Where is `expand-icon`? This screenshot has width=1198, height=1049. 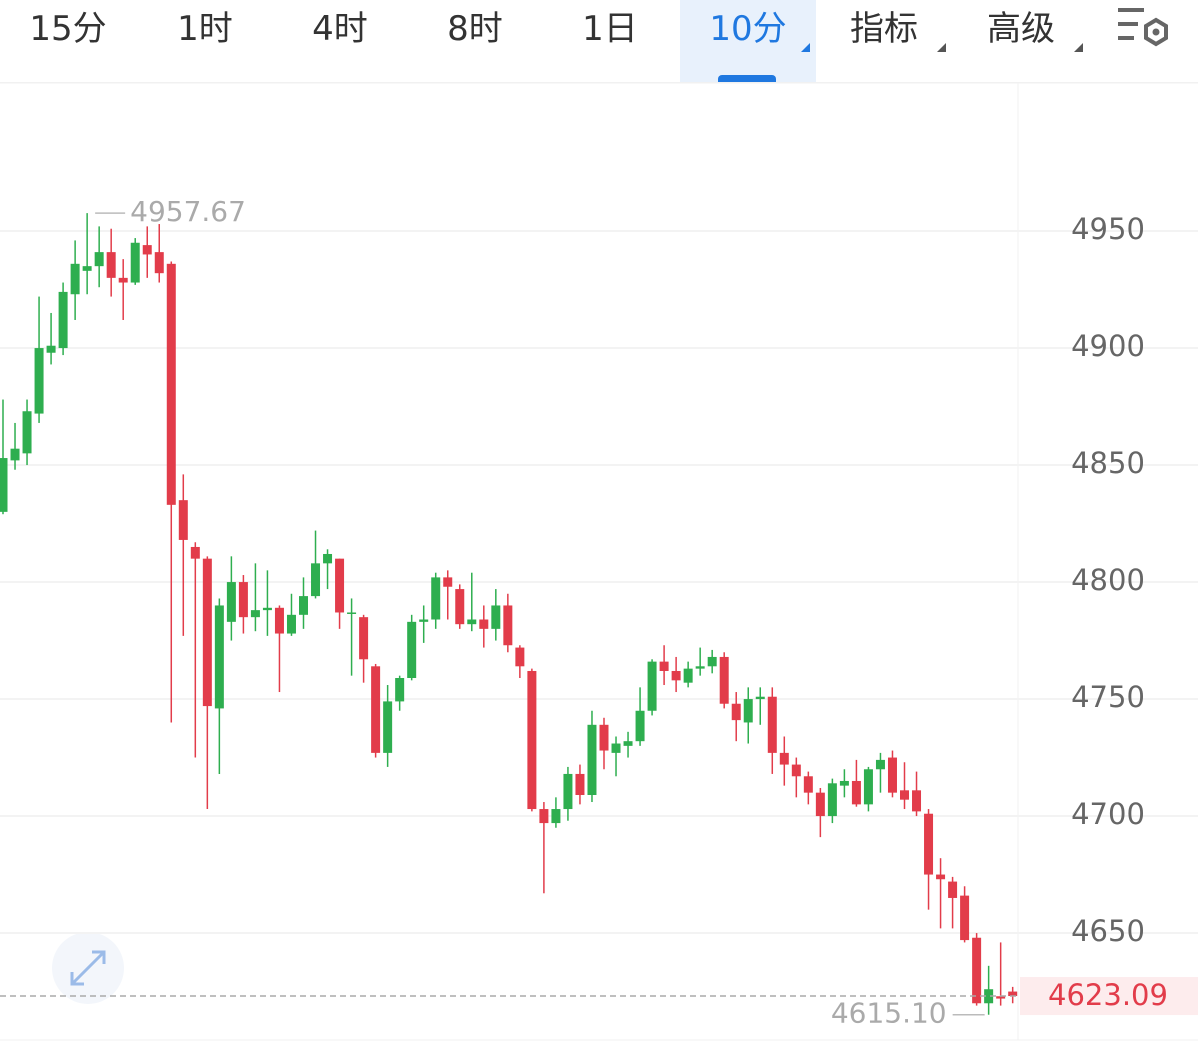
expand-icon is located at coordinates (88, 968).